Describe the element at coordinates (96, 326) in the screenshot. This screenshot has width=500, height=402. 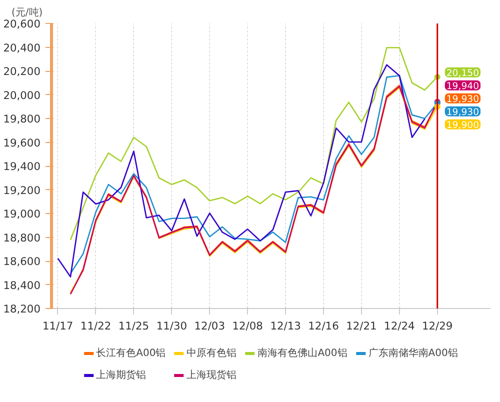
I see `x-tick-label: 11/22` at that location.